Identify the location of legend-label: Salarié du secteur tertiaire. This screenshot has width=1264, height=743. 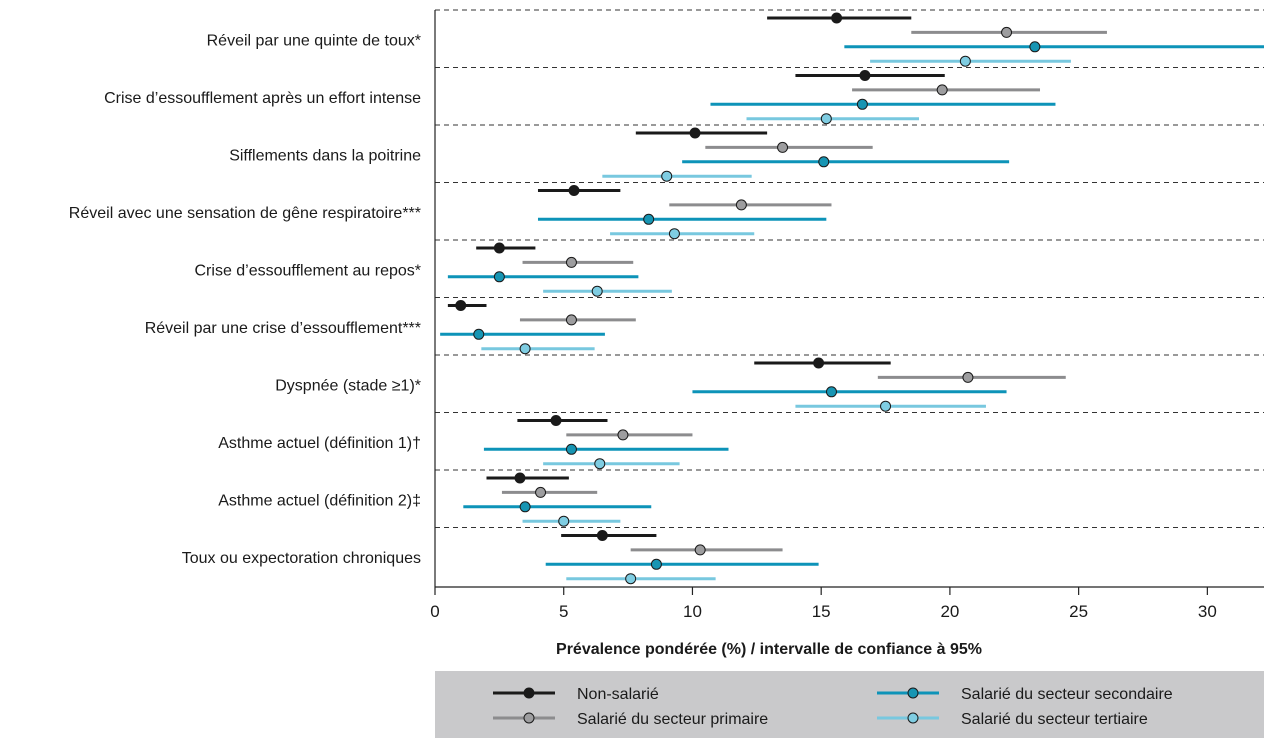
(1054, 719).